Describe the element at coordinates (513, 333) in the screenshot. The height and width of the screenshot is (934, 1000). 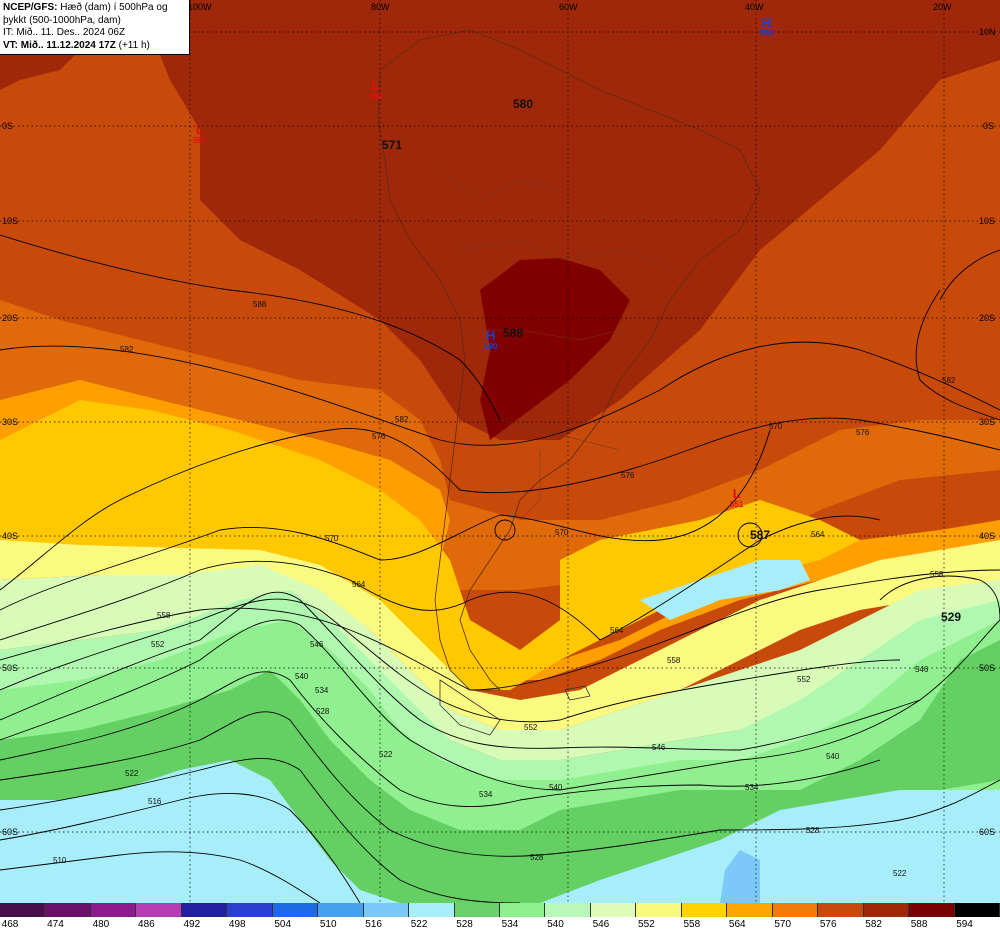
I see `thickness-label: 588` at that location.